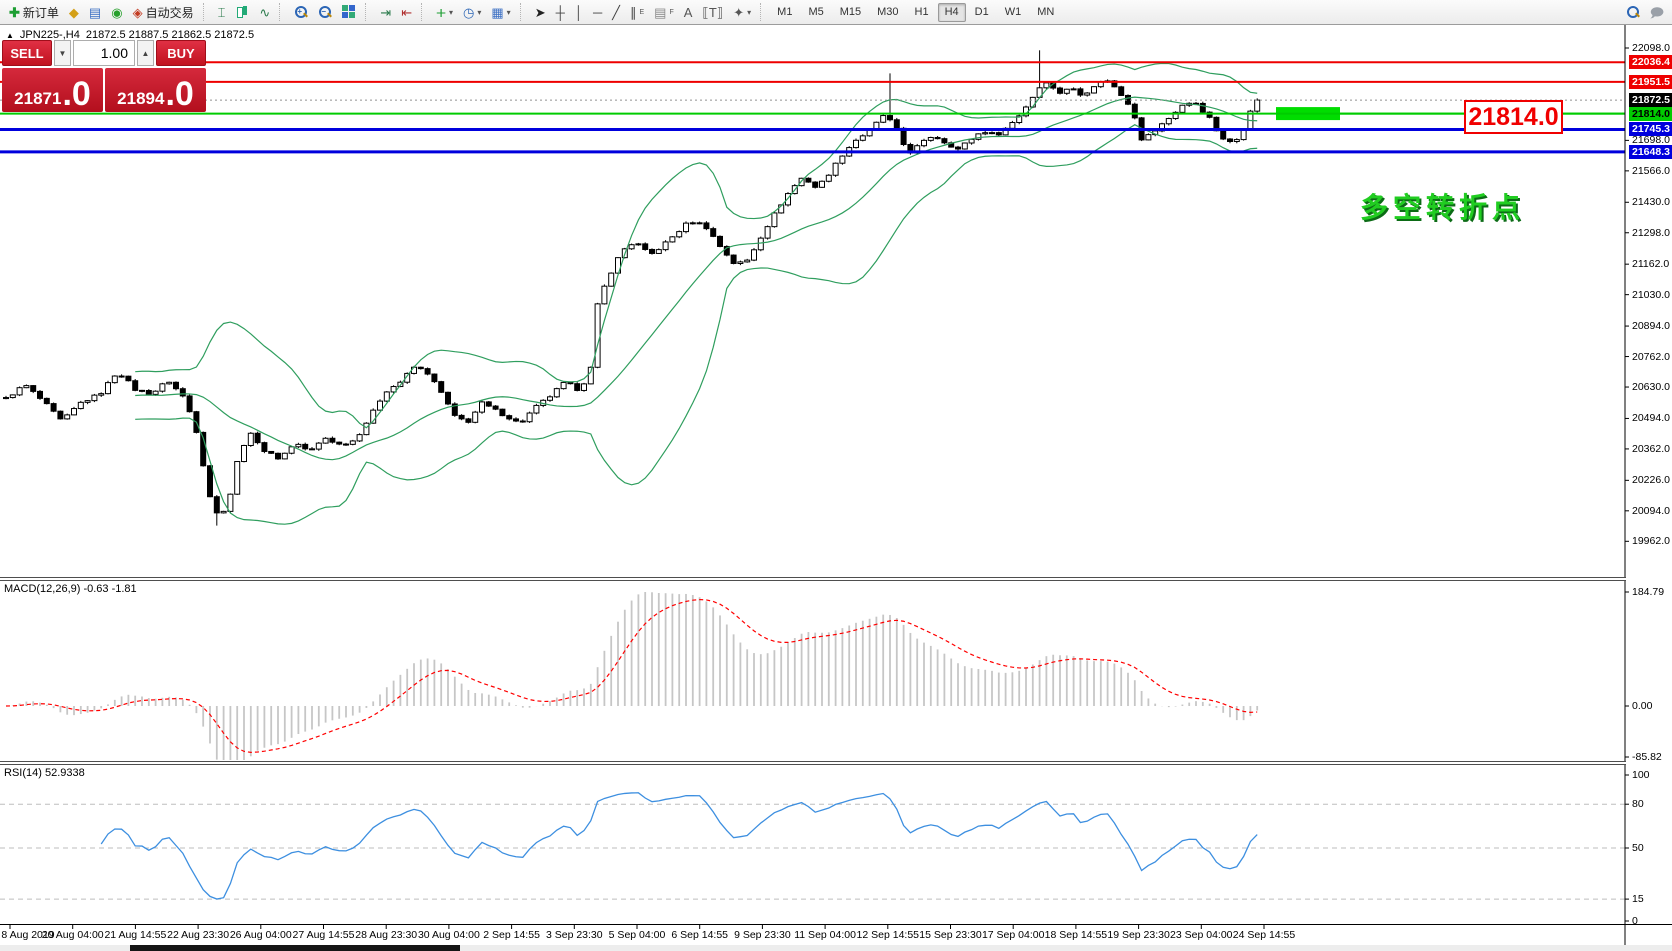 This screenshot has width=1672, height=951. I want to click on date-axis-label: 17 Sep 04:00, so click(1013, 935).